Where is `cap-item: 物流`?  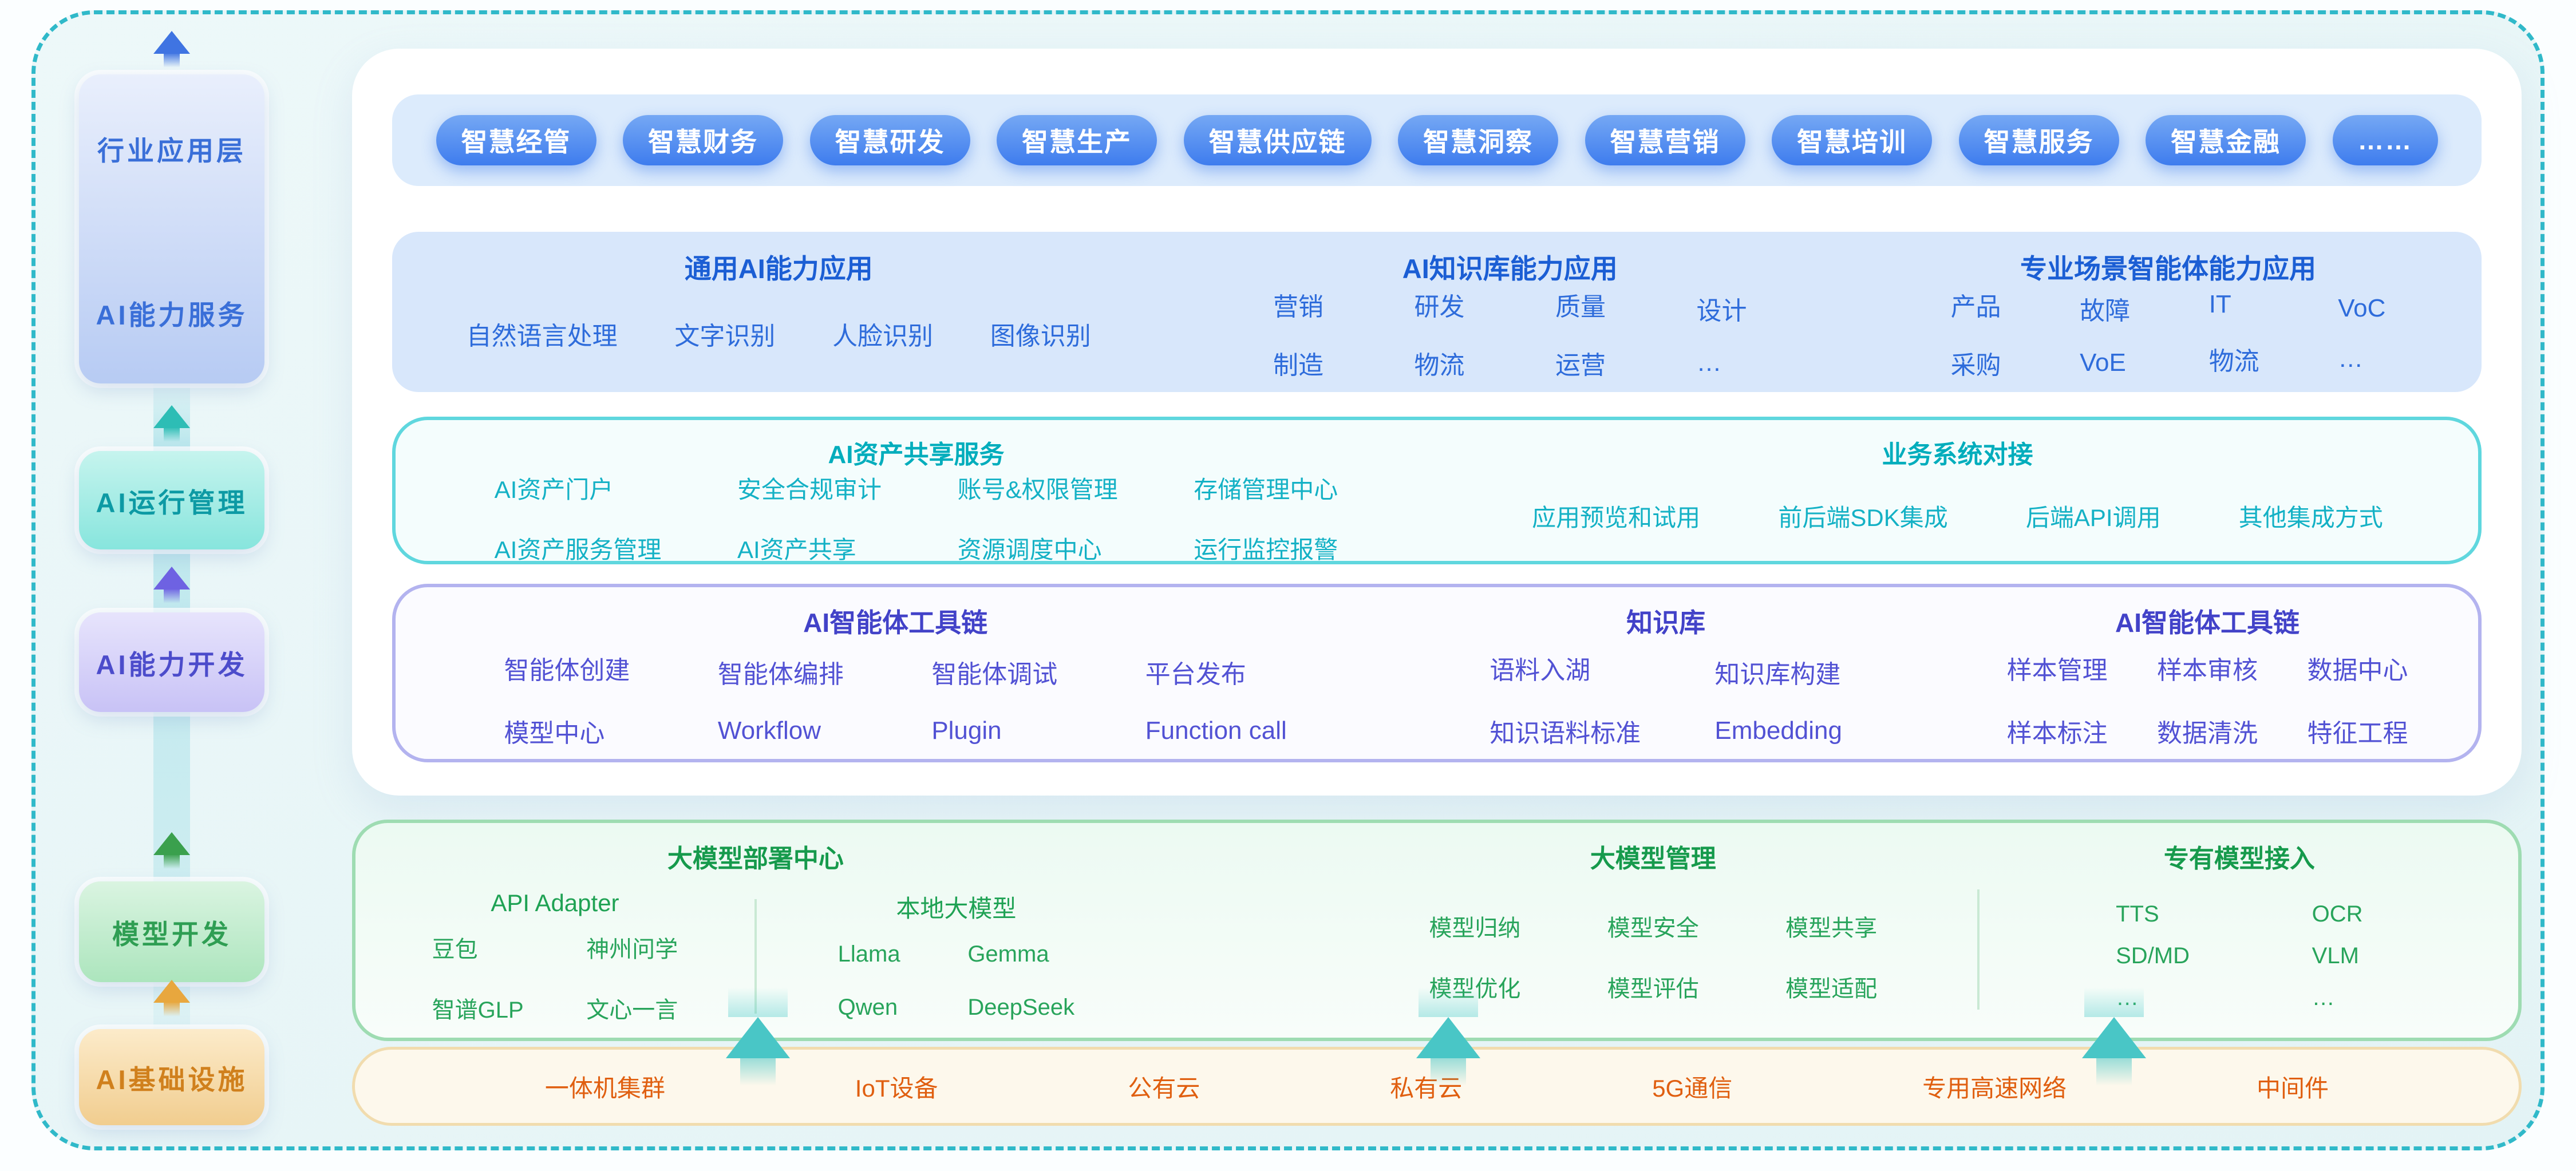 cap-item: 物流 is located at coordinates (2233, 361).